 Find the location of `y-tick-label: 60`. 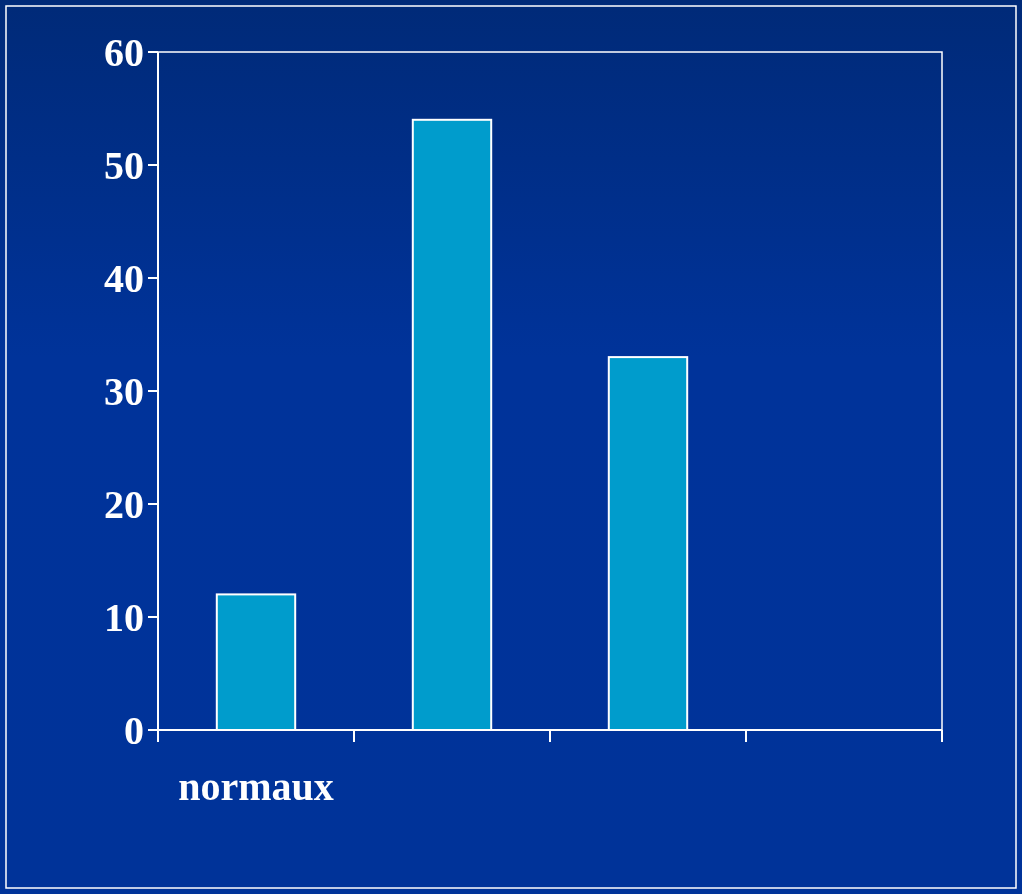

y-tick-label: 60 is located at coordinates (124, 52).